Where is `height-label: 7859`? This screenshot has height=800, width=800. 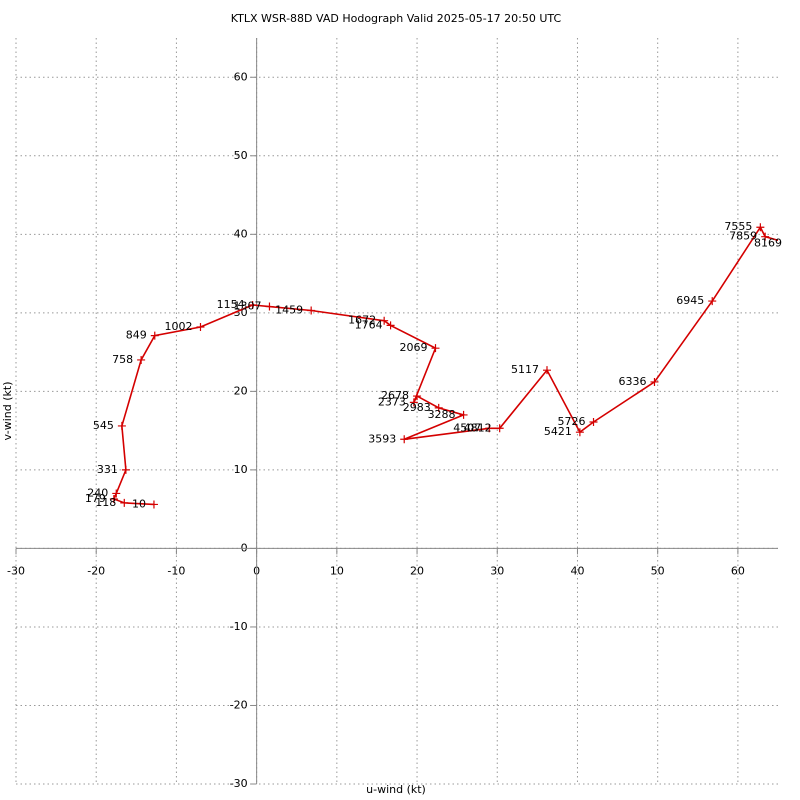
height-label: 7859 is located at coordinates (743, 236).